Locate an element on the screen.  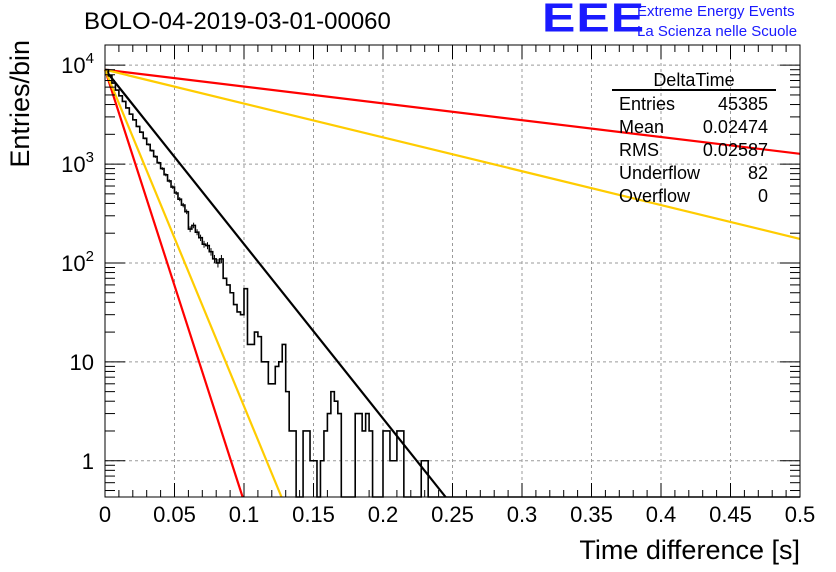
x-tick-label: 0.2 is located at coordinates (383, 514).